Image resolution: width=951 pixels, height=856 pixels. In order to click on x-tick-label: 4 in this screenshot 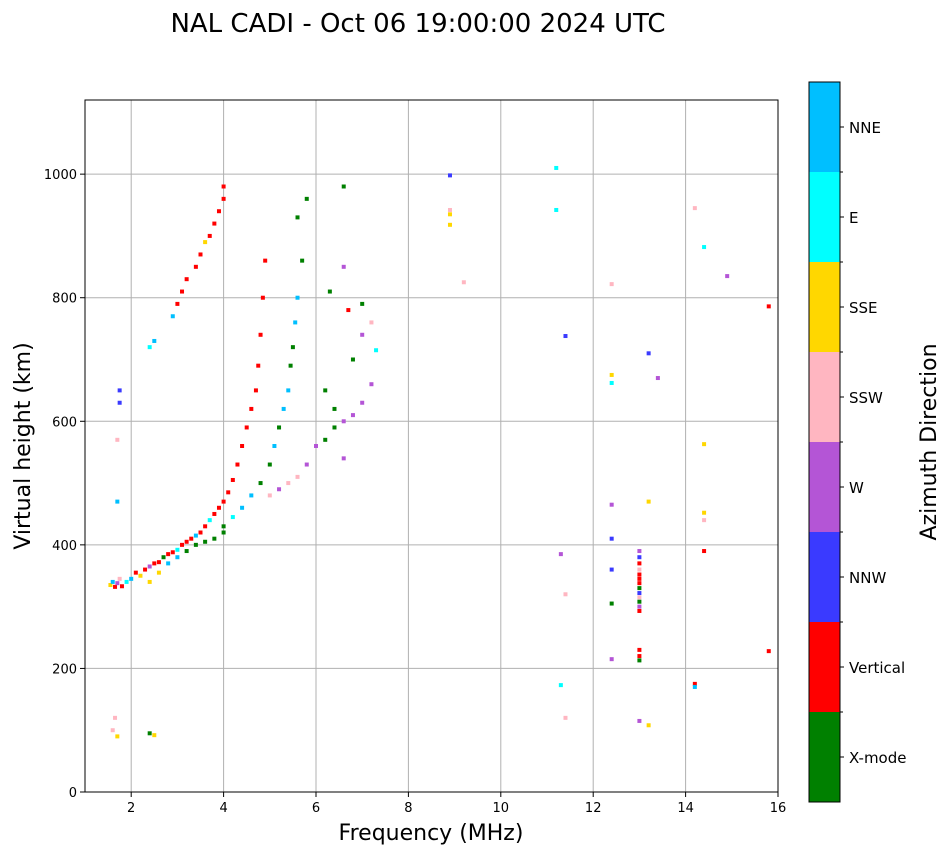, I will do `click(223, 808)`.